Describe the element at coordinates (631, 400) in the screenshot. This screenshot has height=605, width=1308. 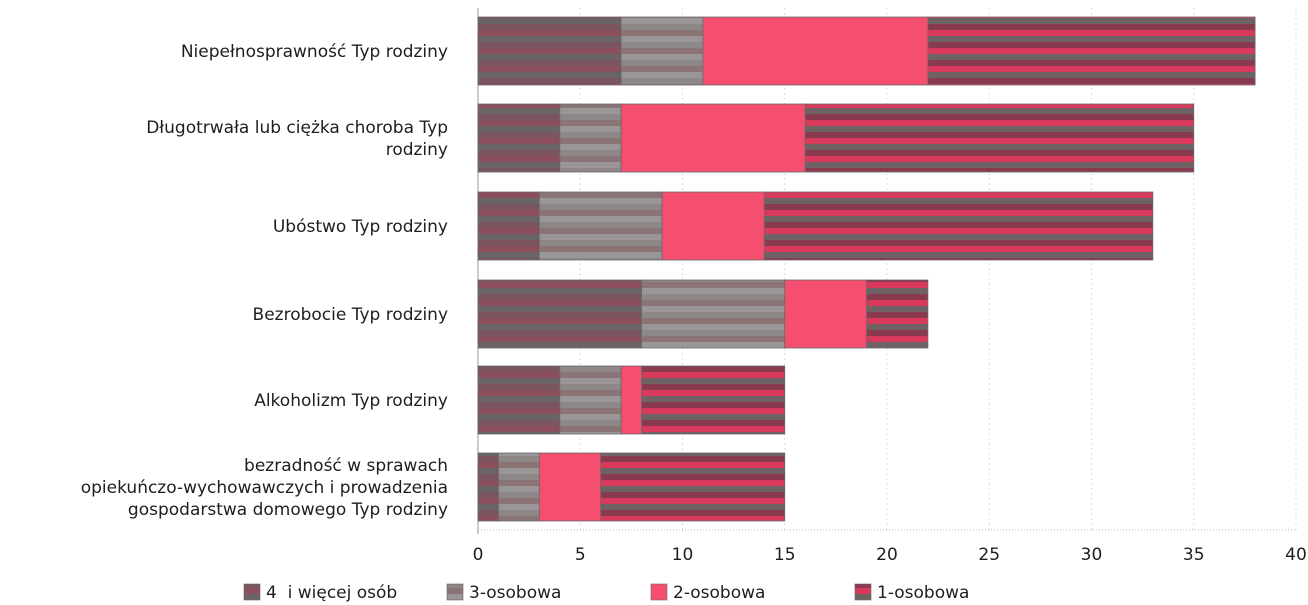
I see `bar-5-2-osobowa` at that location.